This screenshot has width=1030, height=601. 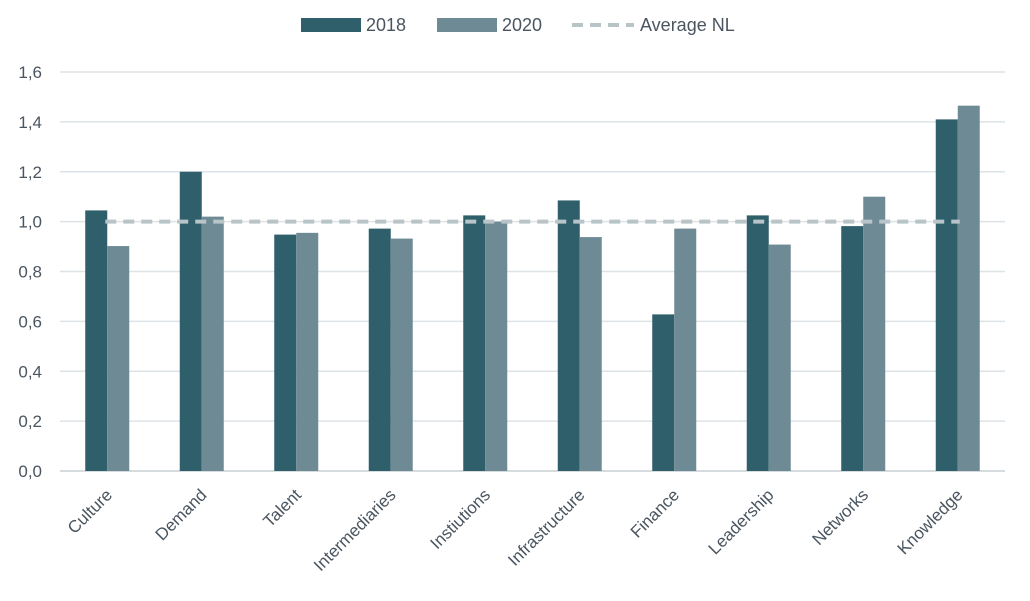 I want to click on y-tick-label: 0,8, so click(x=30, y=272).